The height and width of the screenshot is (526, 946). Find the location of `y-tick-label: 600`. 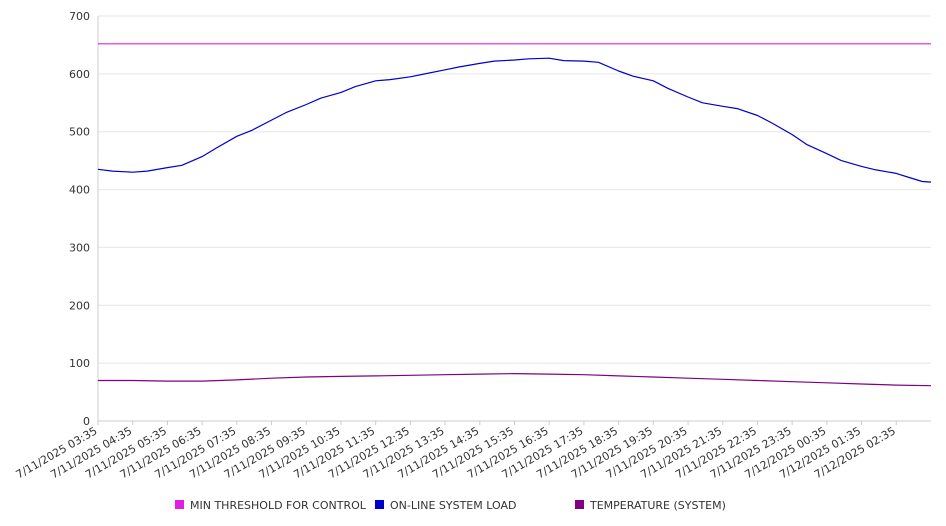

y-tick-label: 600 is located at coordinates (79, 74).